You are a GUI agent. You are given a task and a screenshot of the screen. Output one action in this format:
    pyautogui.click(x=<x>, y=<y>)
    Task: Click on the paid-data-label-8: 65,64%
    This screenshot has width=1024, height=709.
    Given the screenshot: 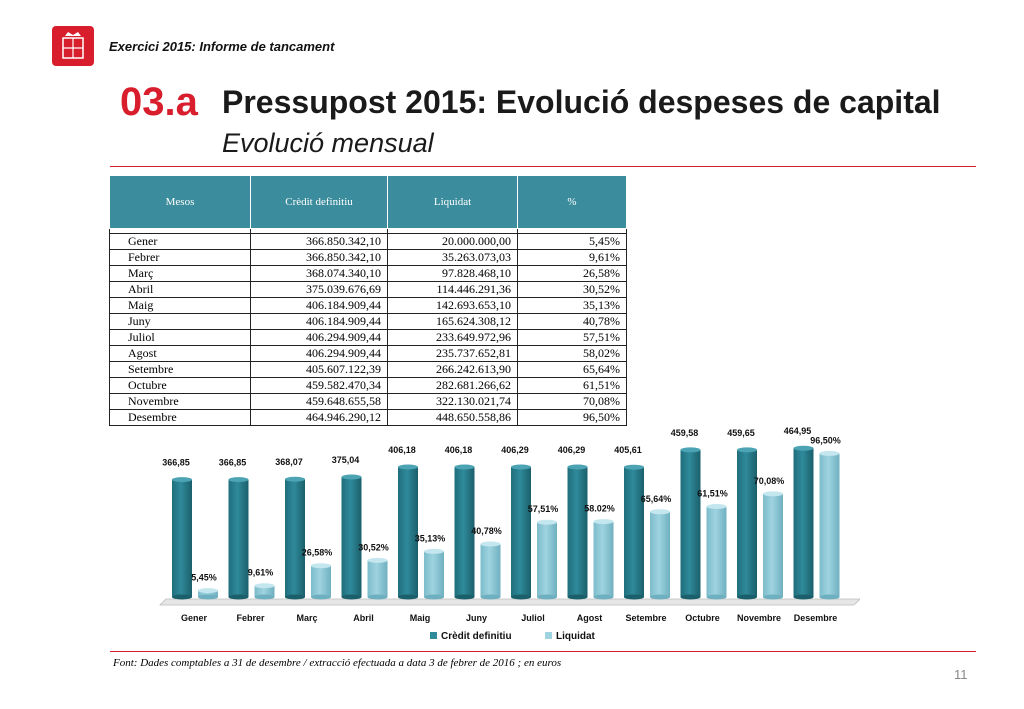 What is the action you would take?
    pyautogui.click(x=656, y=499)
    